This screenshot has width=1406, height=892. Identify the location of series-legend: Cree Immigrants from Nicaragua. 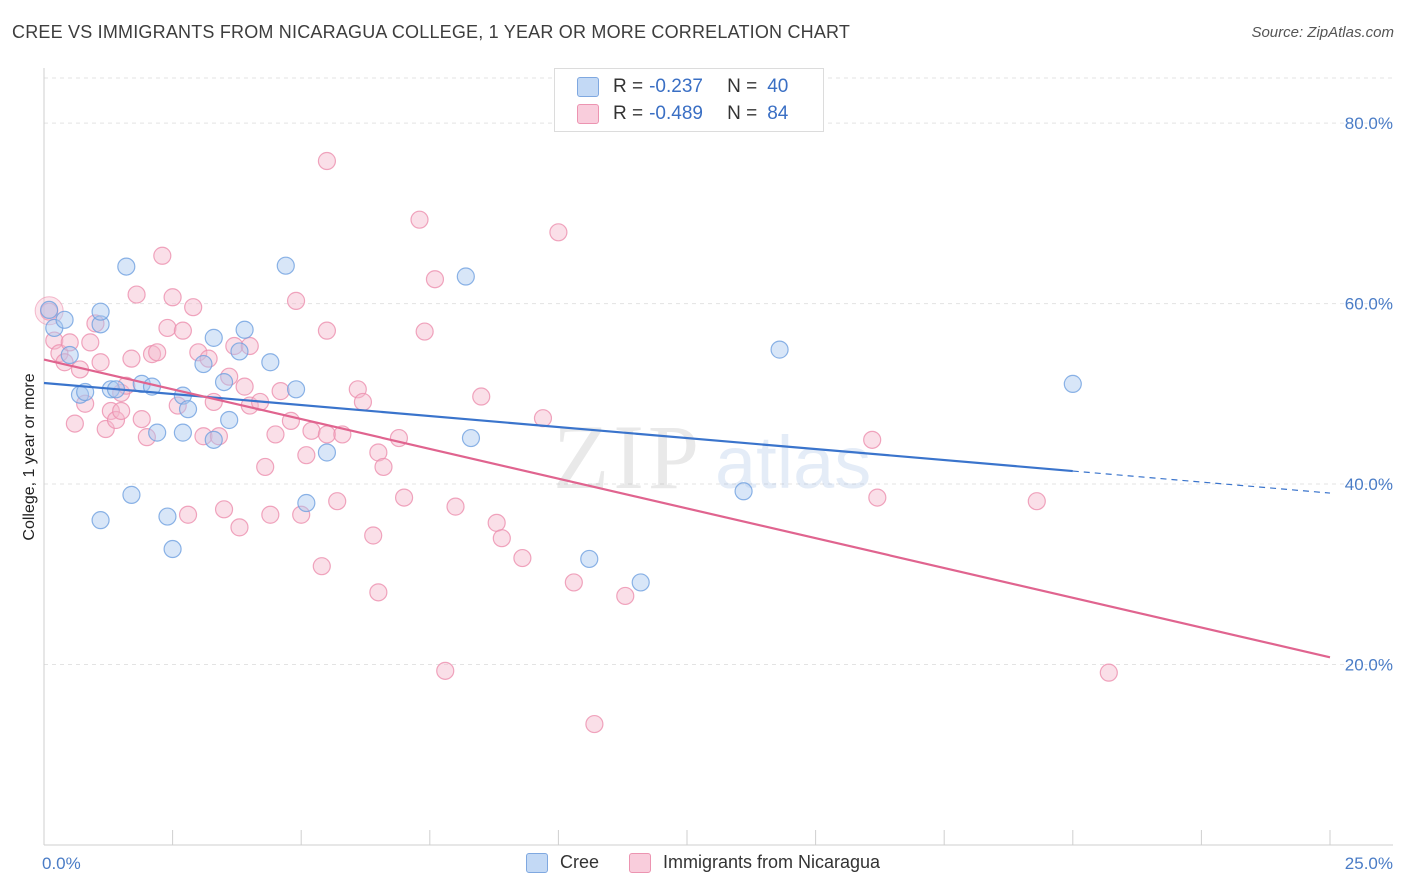
(703, 862).